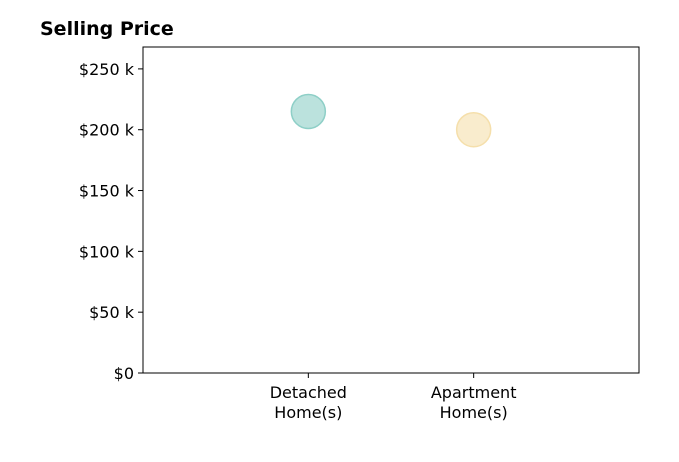 The height and width of the screenshot is (462, 679). Describe the element at coordinates (308, 402) in the screenshot. I see `x-tick-label: Detached Home(s)` at that location.